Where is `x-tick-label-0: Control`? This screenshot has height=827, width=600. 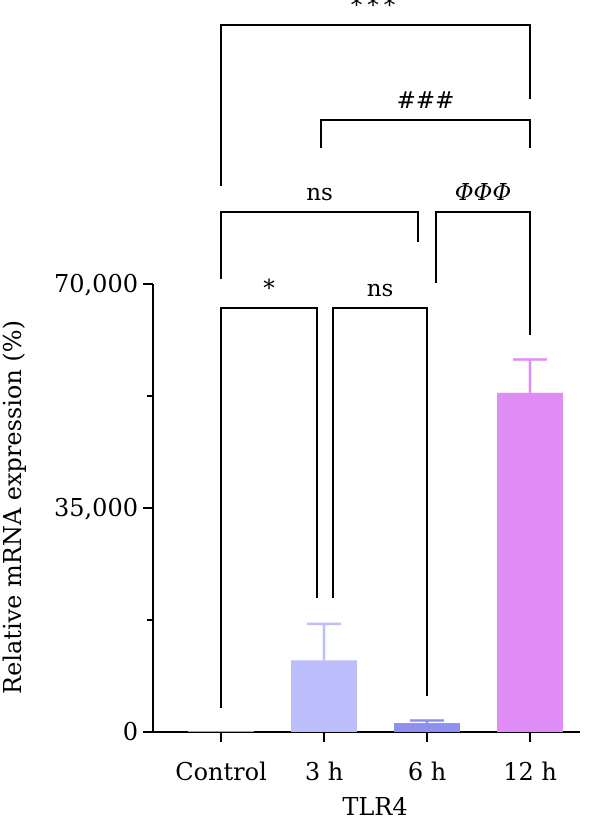
x-tick-label-0: Control is located at coordinates (221, 772).